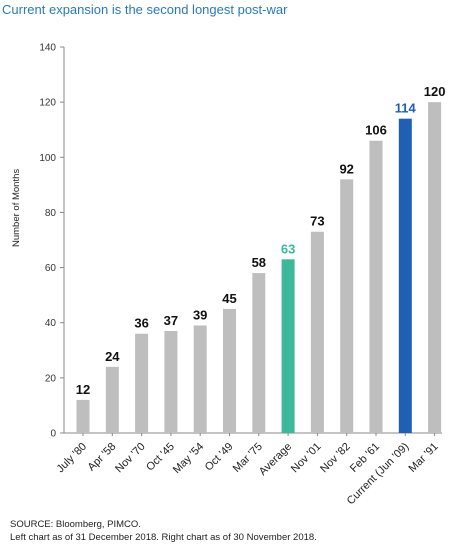 The image size is (464, 544). I want to click on bar-value-label: 120, so click(435, 91).